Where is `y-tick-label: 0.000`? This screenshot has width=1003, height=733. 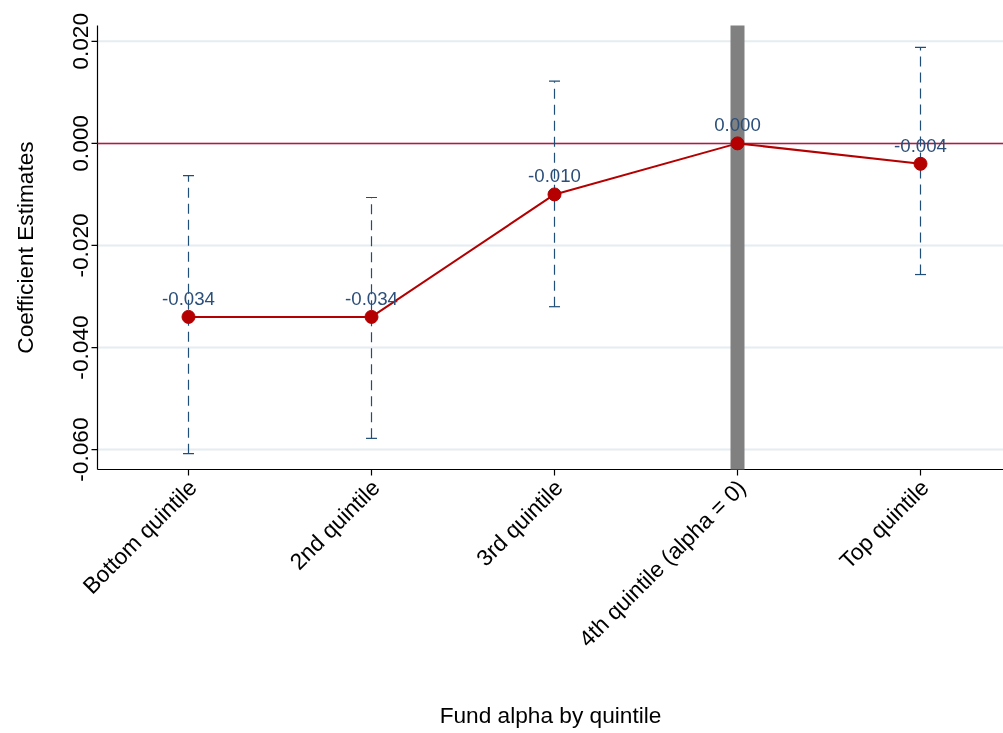 y-tick-label: 0.000 is located at coordinates (79, 143).